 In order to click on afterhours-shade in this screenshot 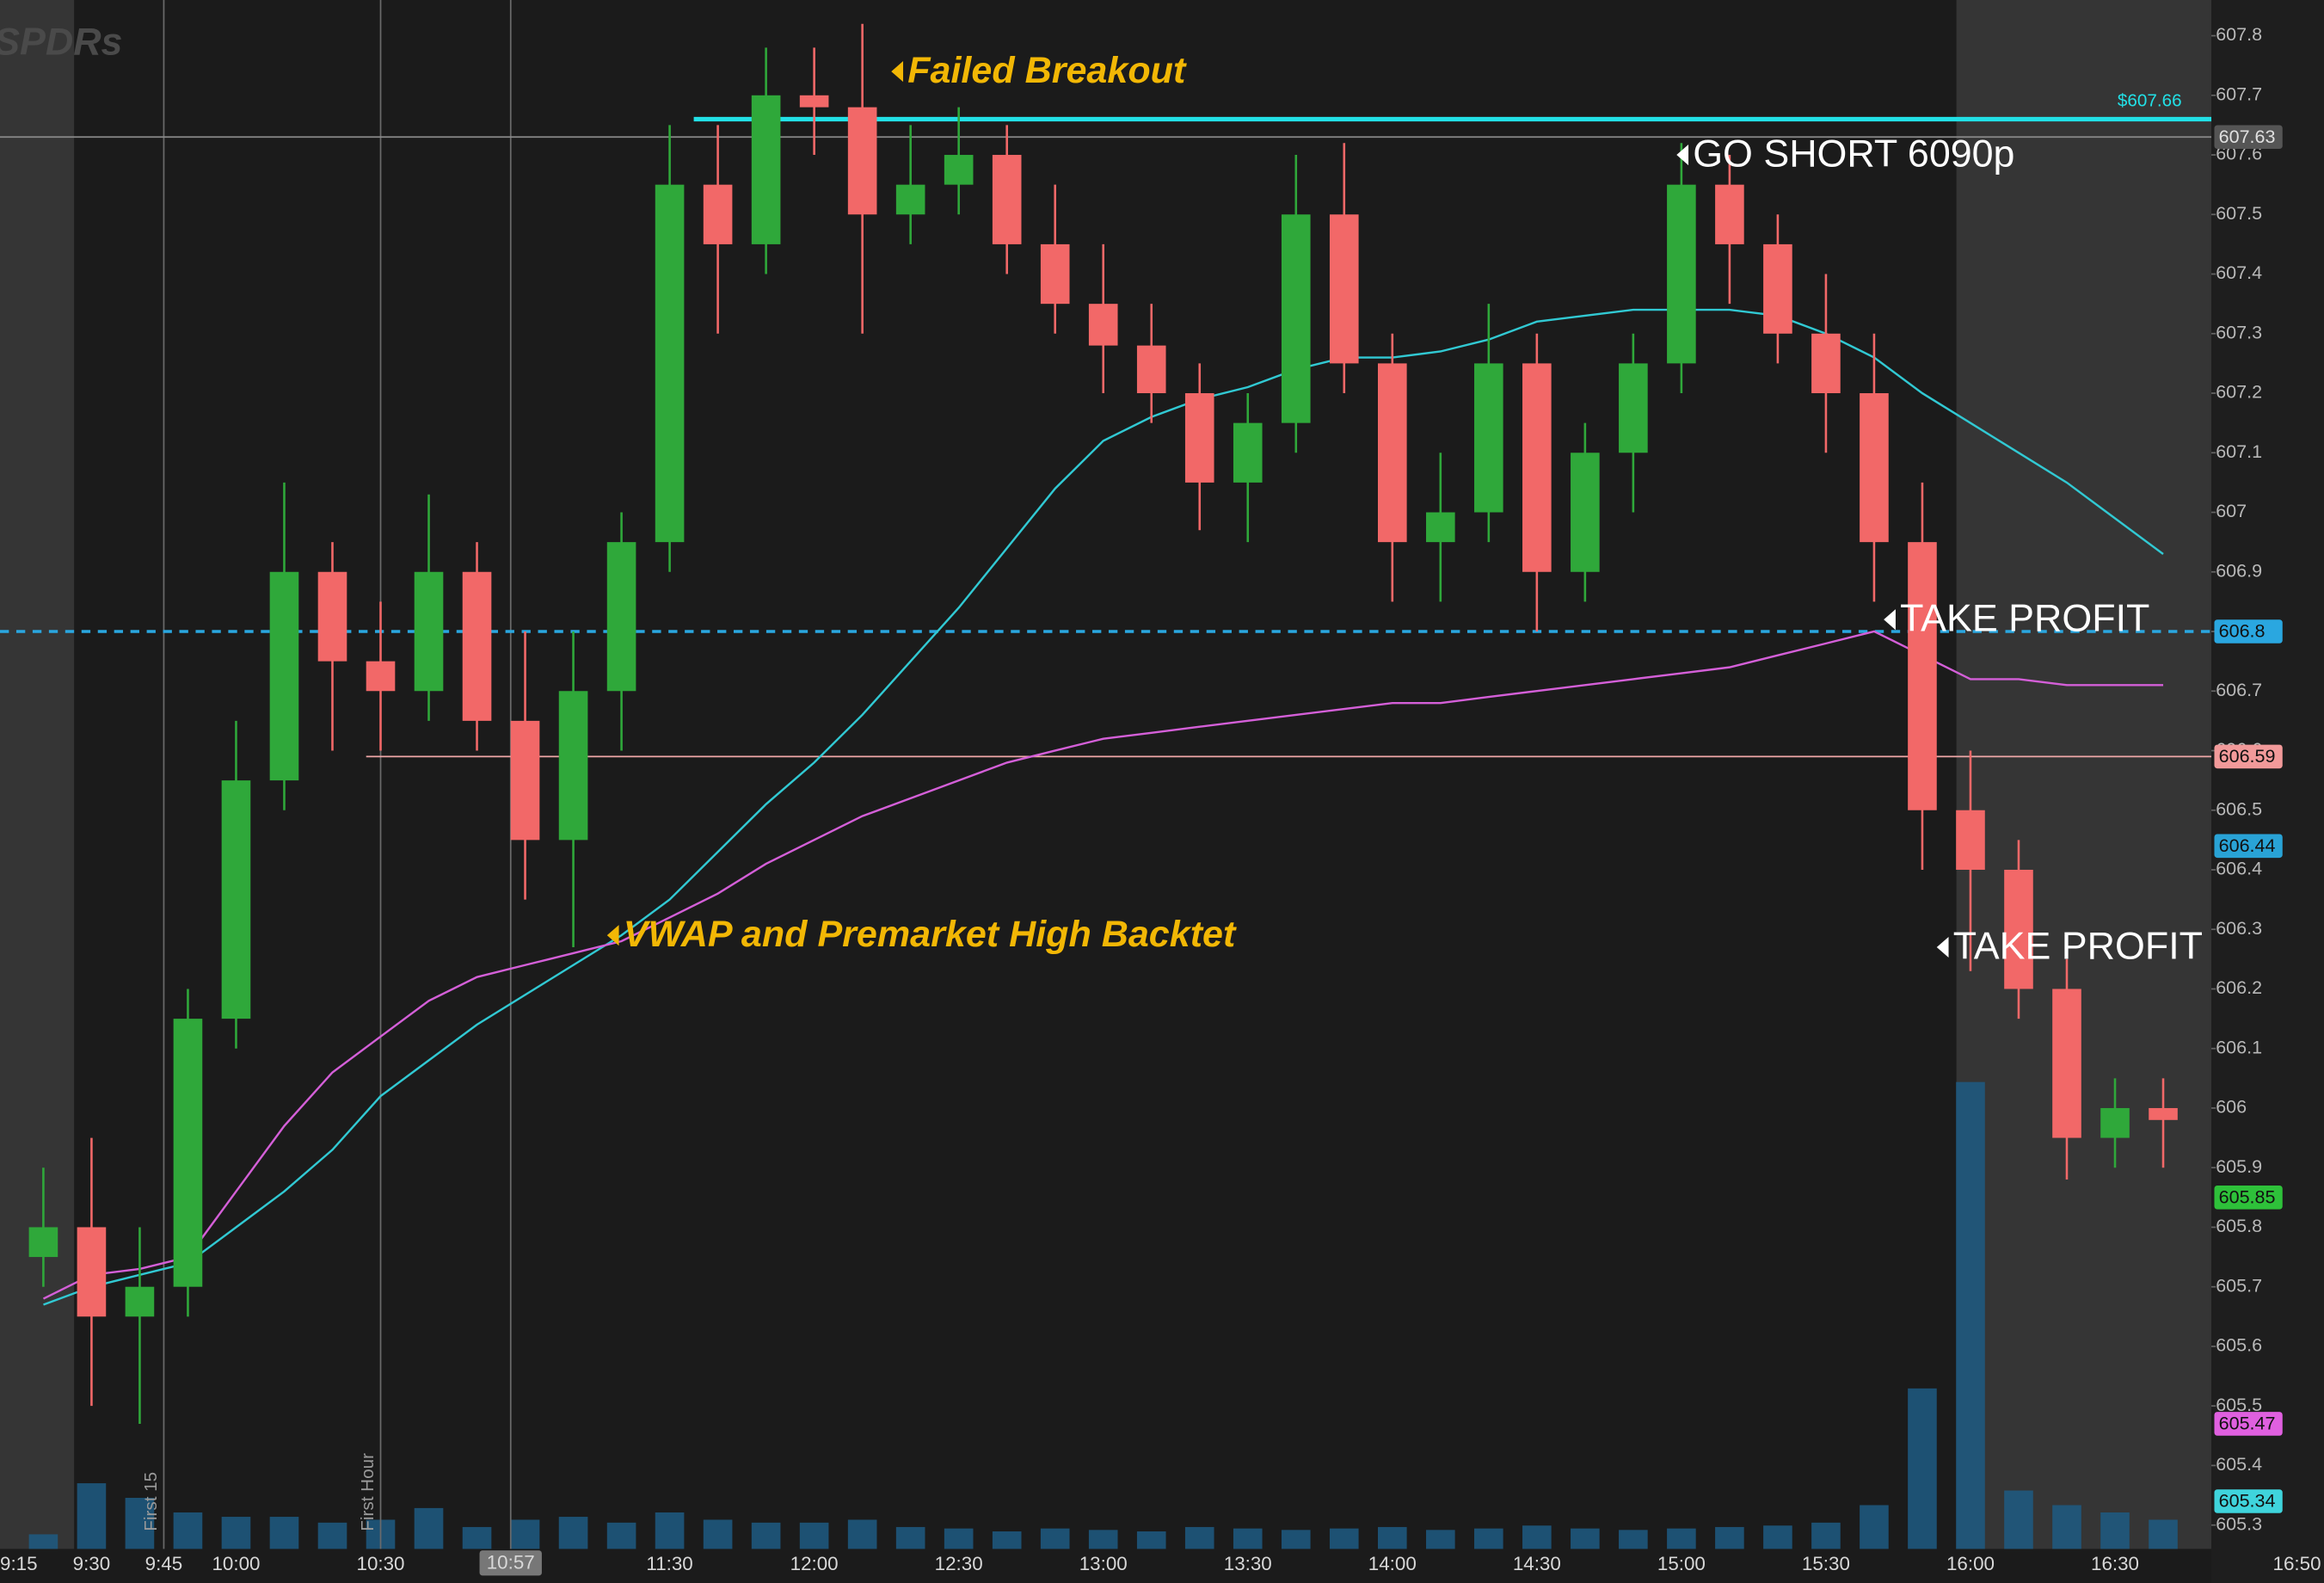, I will do `click(2084, 774)`.